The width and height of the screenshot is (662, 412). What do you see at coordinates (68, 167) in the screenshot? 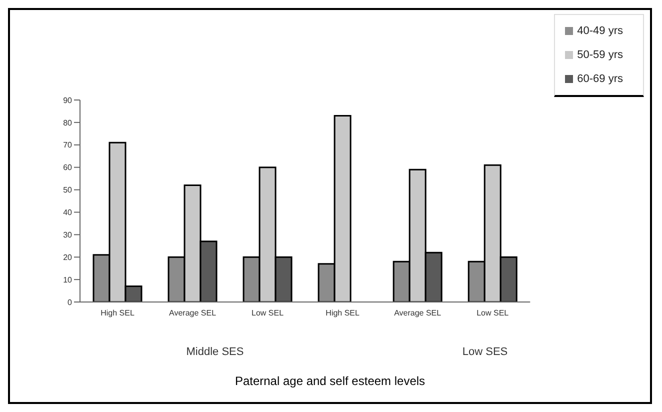
I see `y-tick-label: 60` at bounding box center [68, 167].